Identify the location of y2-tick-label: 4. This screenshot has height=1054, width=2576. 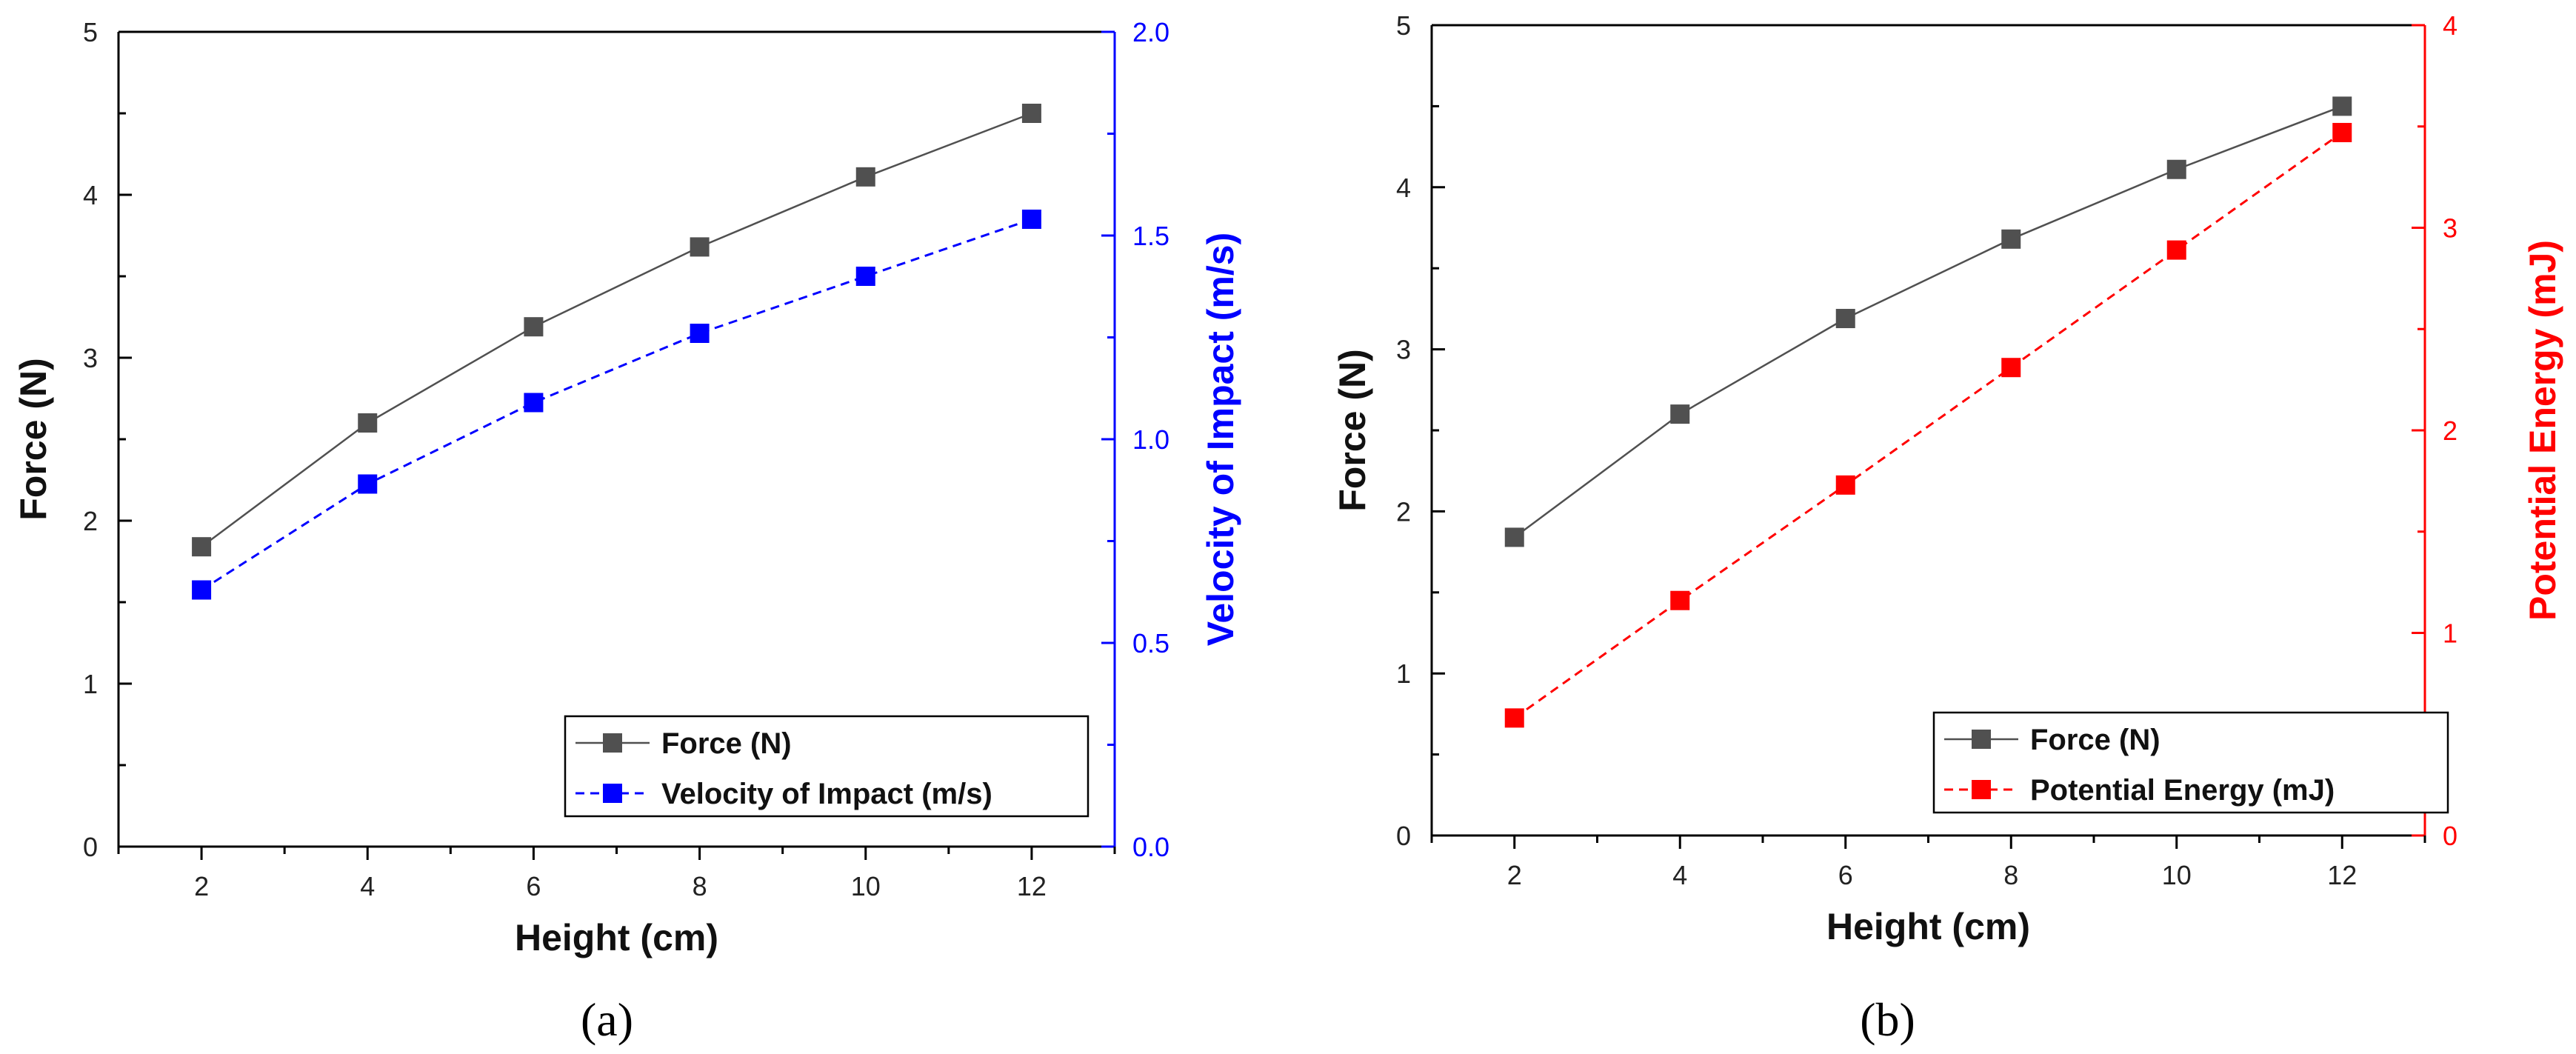
(2450, 26).